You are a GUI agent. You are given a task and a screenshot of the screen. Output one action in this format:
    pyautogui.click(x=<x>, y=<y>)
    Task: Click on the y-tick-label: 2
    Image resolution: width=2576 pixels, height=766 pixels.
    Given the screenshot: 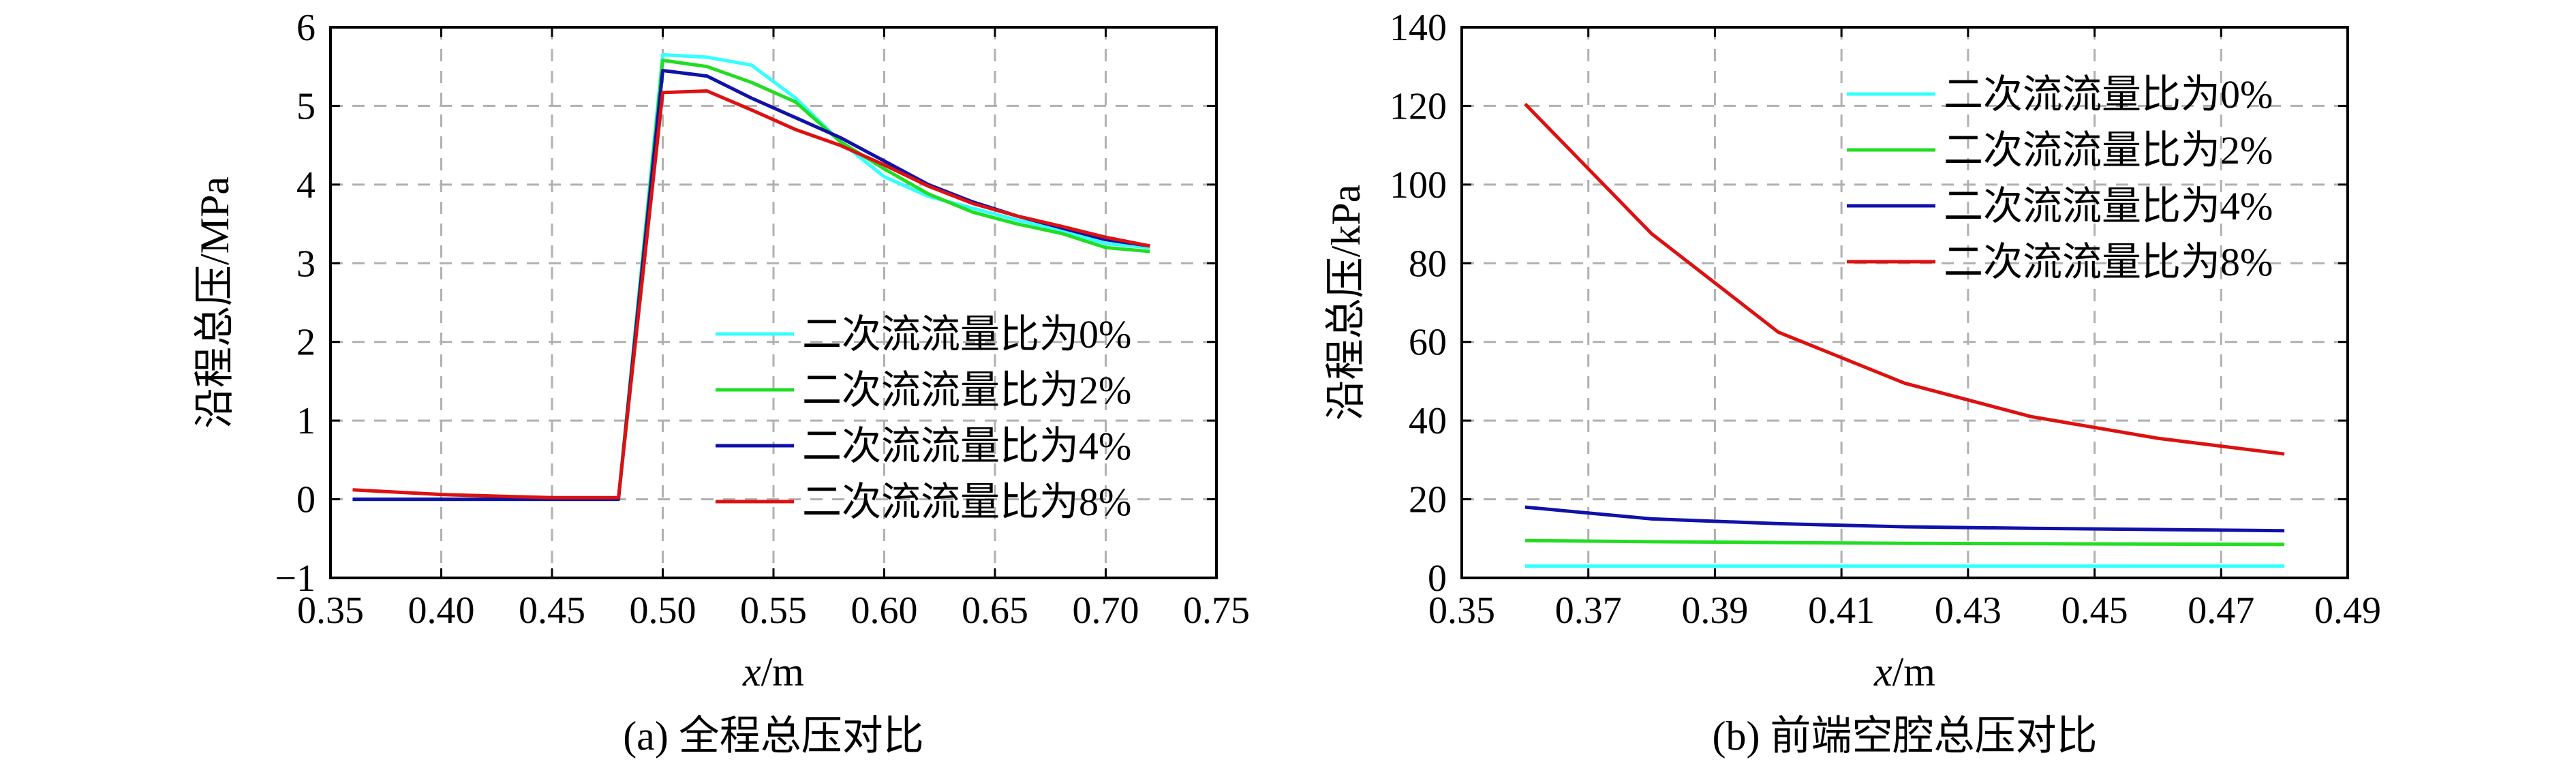 What is the action you would take?
    pyautogui.click(x=306, y=343)
    